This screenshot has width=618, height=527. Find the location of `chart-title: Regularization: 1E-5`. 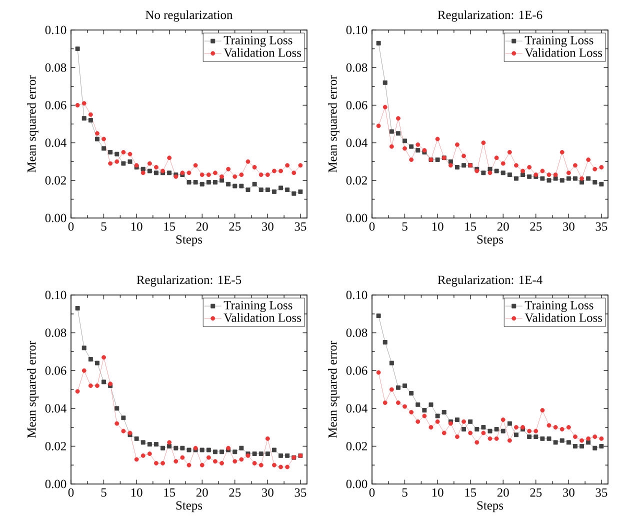

chart-title: Regularization: 1E-5 is located at coordinates (189, 281).